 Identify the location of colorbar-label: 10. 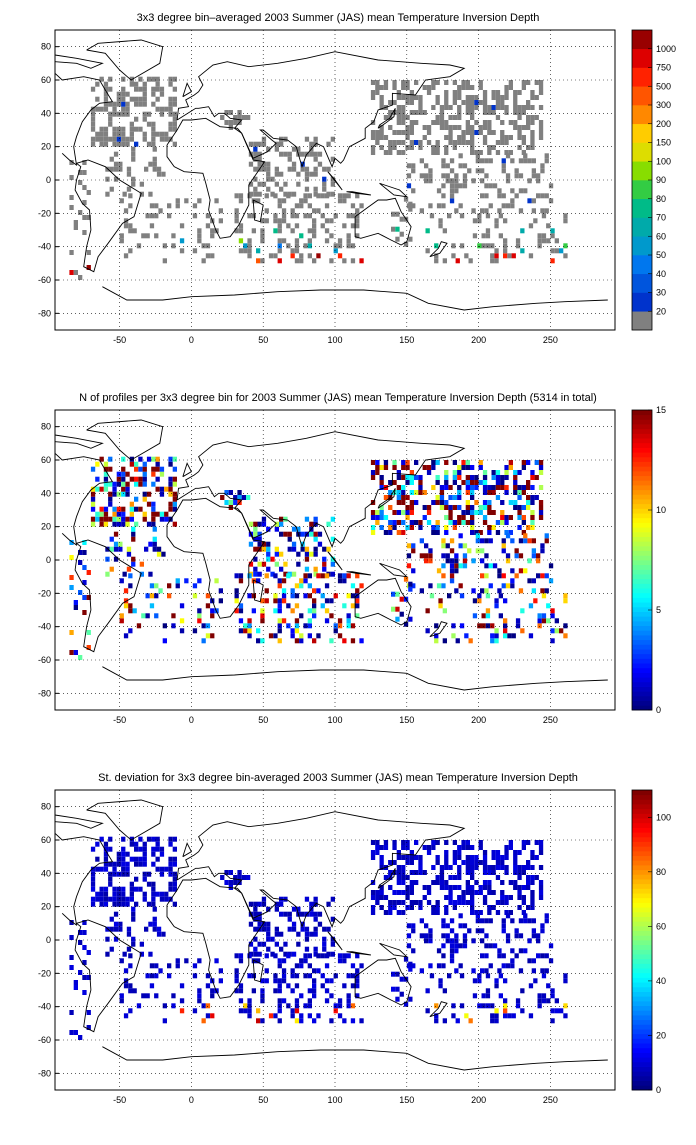
(661, 510).